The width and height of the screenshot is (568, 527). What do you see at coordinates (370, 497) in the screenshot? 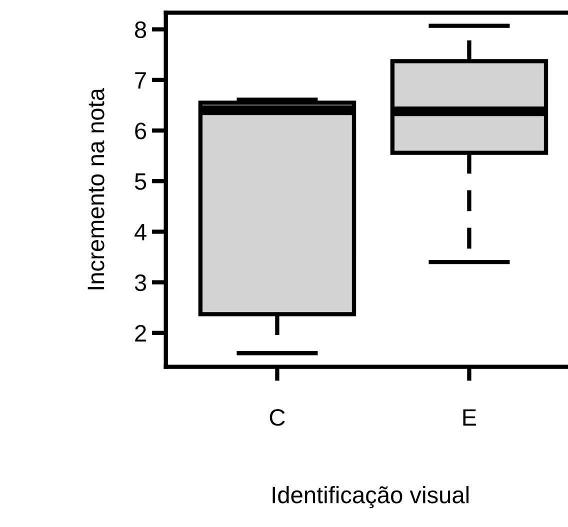
I see `x-axis-title: Identificação visual` at bounding box center [370, 497].